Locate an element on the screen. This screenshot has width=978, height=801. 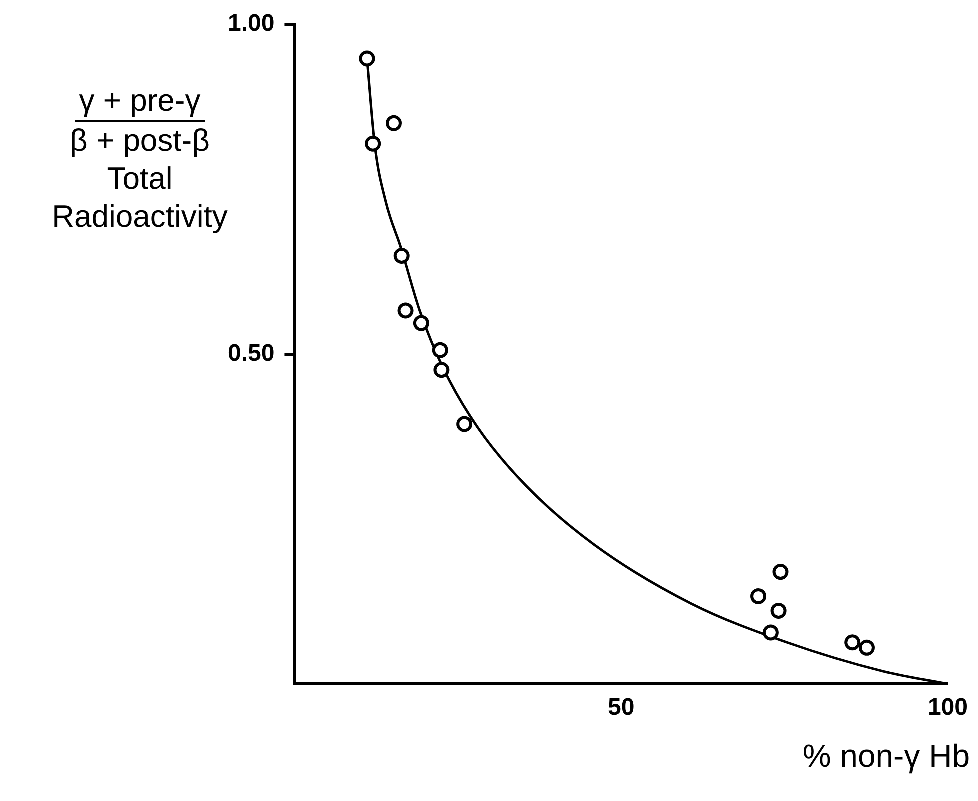
x-axis-title: % non-γ Hb is located at coordinates (886, 756).